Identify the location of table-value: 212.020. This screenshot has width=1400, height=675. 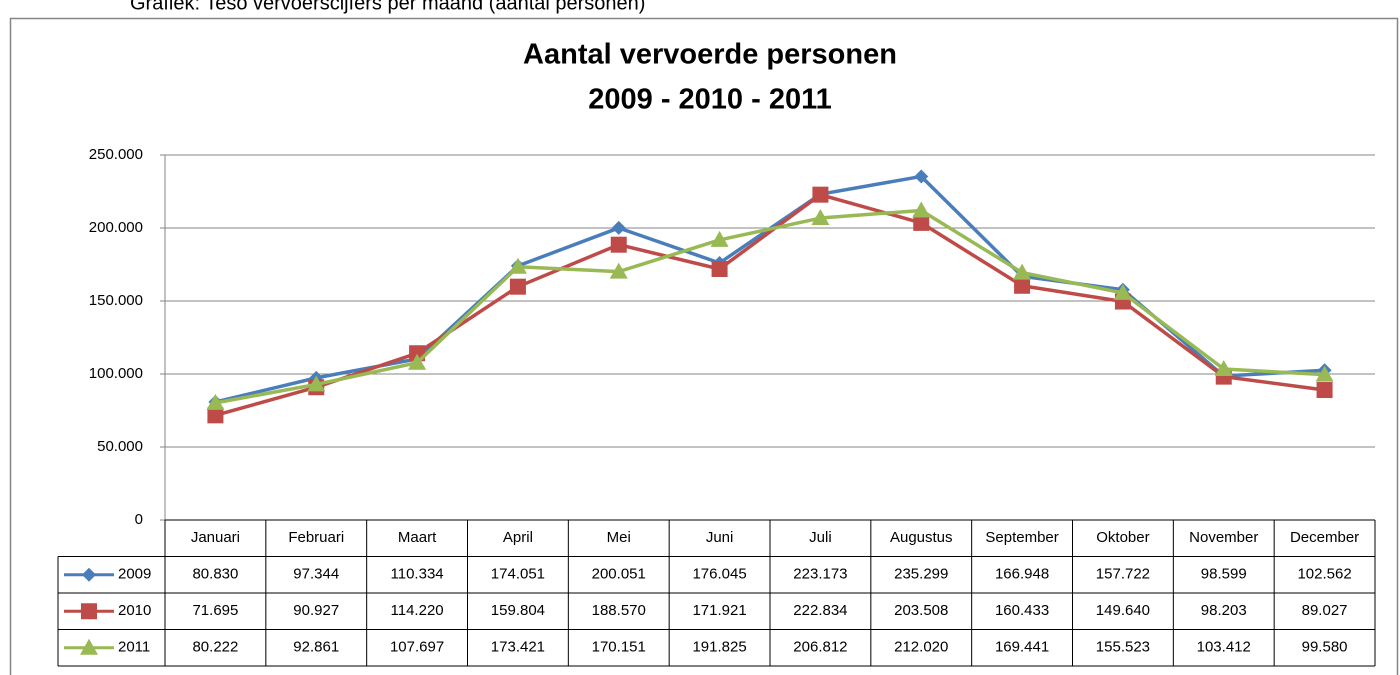
(921, 647).